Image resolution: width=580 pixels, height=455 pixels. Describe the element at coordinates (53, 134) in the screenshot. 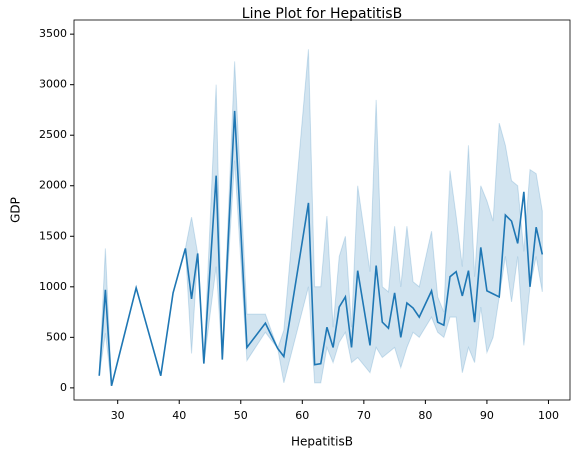

I see `y-tick-label: 2500` at that location.